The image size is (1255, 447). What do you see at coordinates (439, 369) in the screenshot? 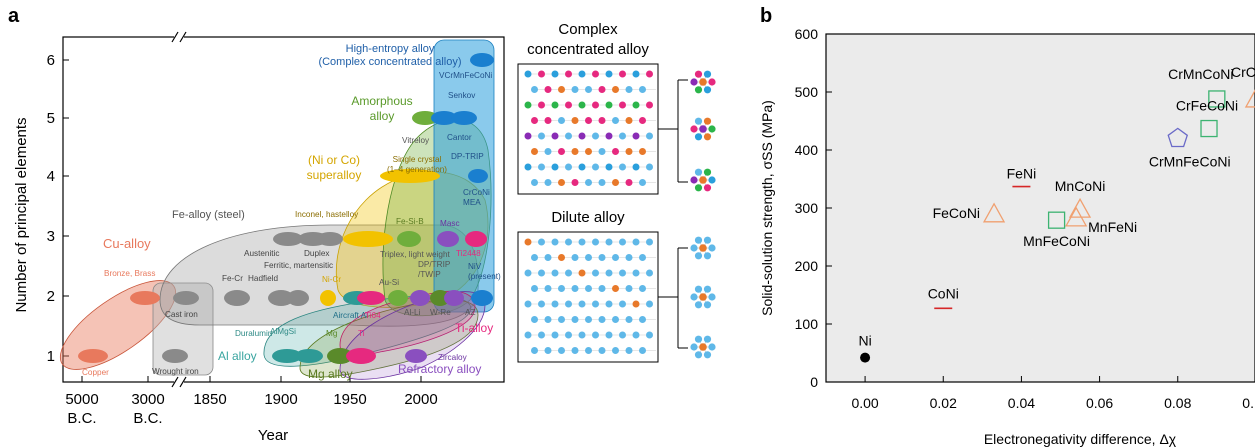
I see `region-label-refractory: Refractory alloy` at bounding box center [439, 369].